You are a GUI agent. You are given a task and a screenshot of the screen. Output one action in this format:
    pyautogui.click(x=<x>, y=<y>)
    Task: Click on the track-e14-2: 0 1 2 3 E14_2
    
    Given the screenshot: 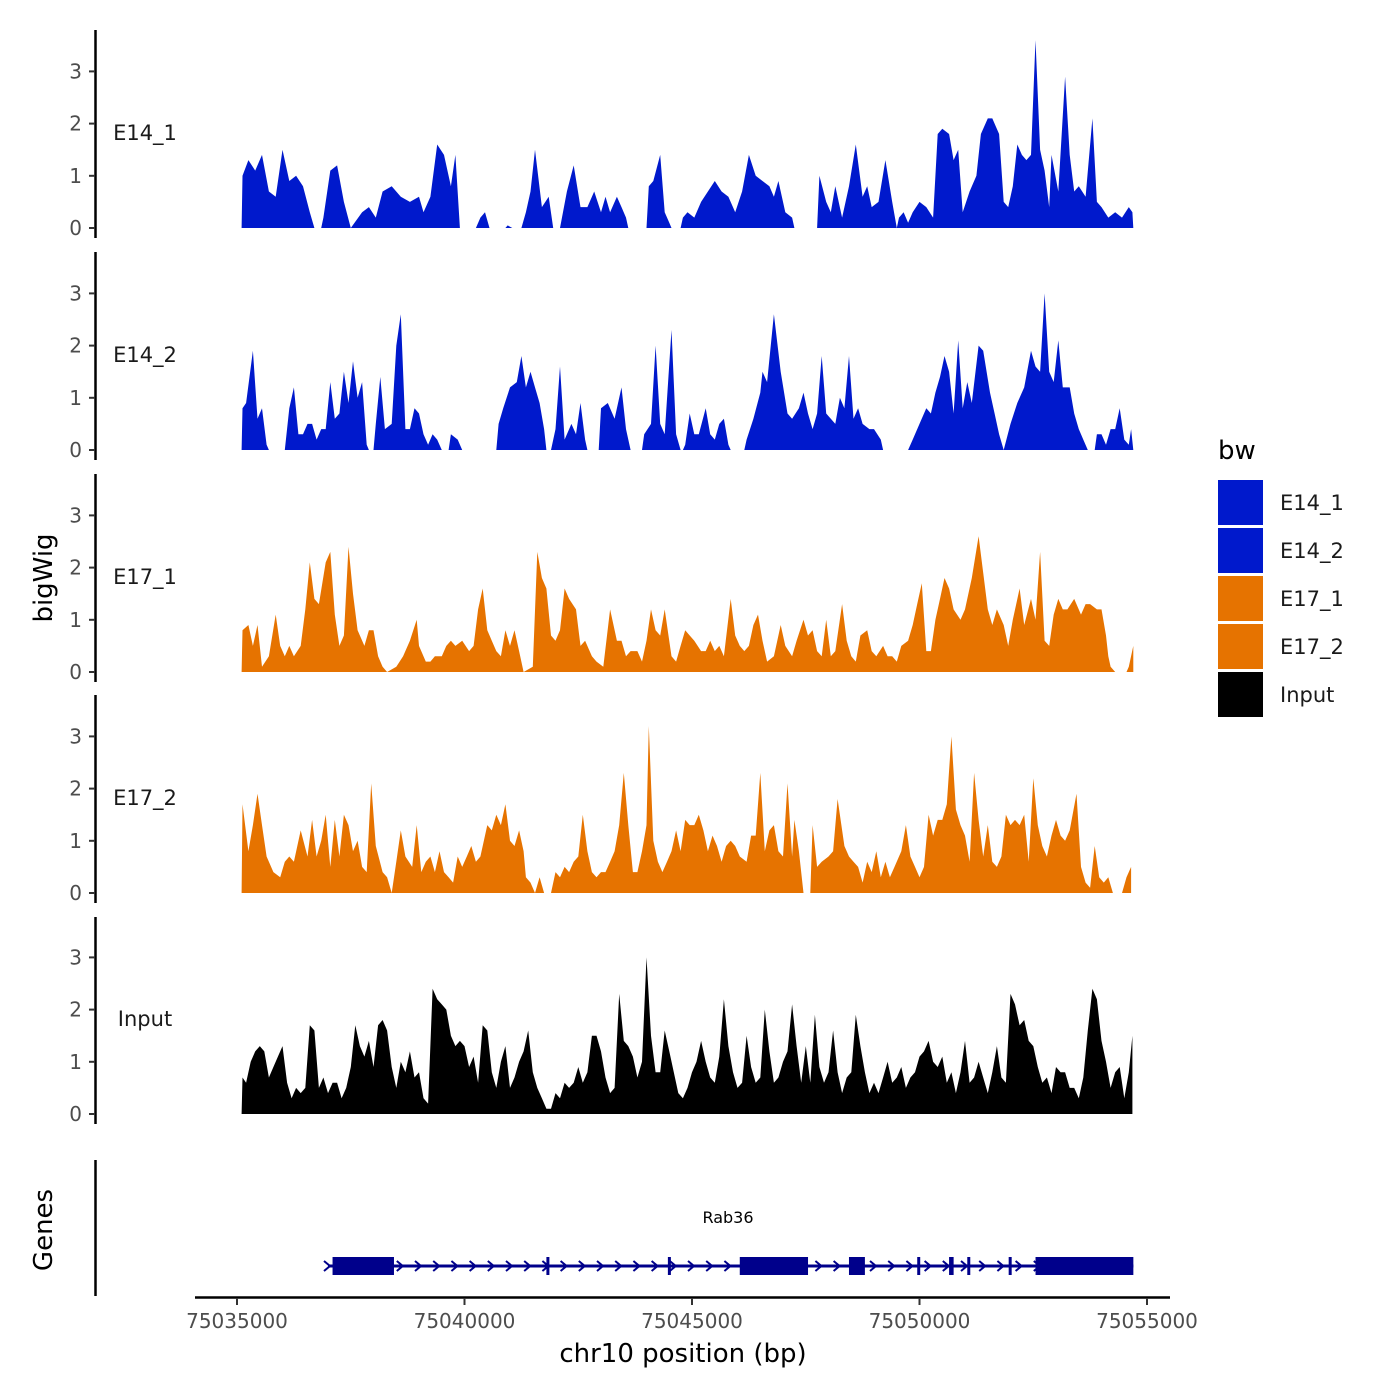 What is the action you would take?
    pyautogui.click(x=601, y=357)
    